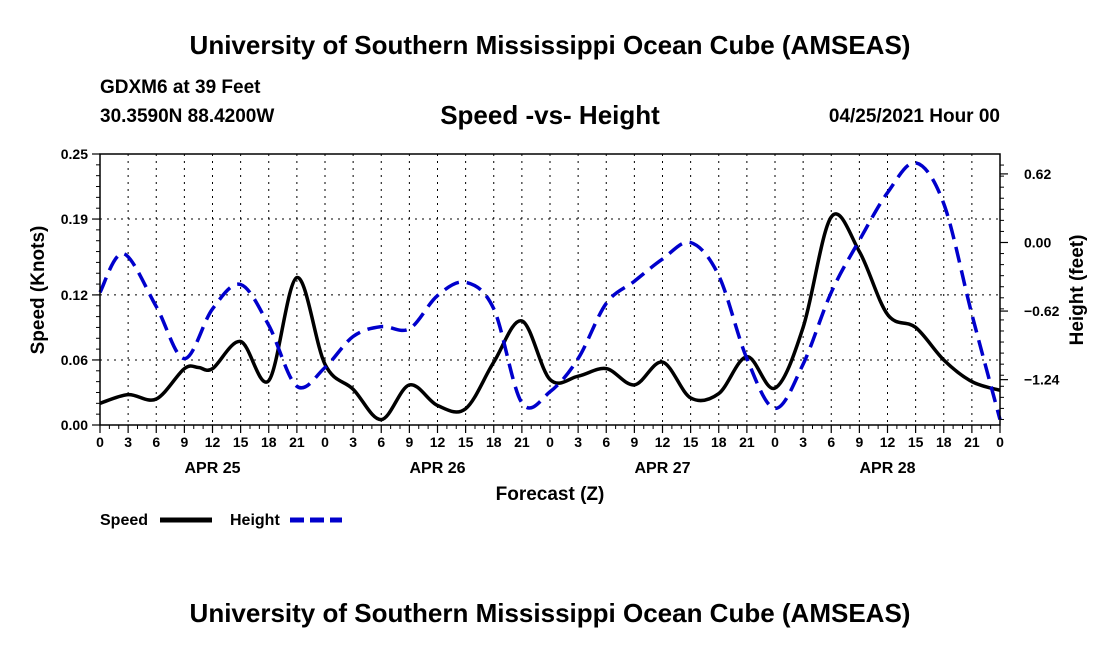  I want to click on y-tick-label: 0.12, so click(74, 295).